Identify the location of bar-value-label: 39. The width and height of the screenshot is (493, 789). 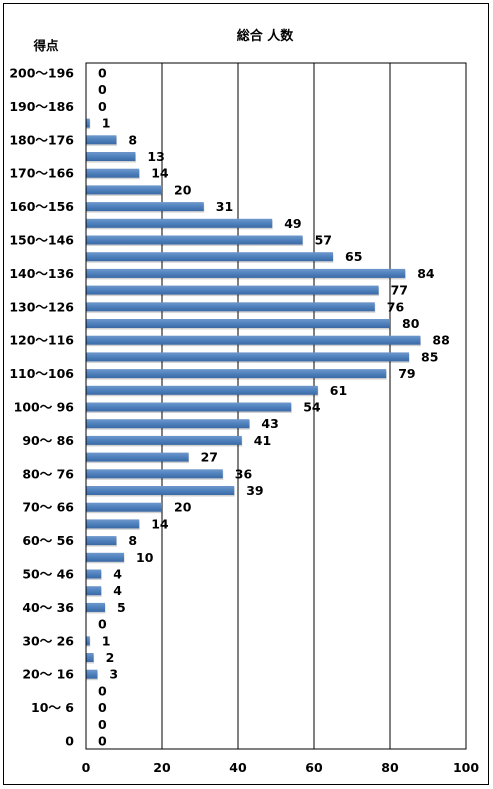
(254, 490).